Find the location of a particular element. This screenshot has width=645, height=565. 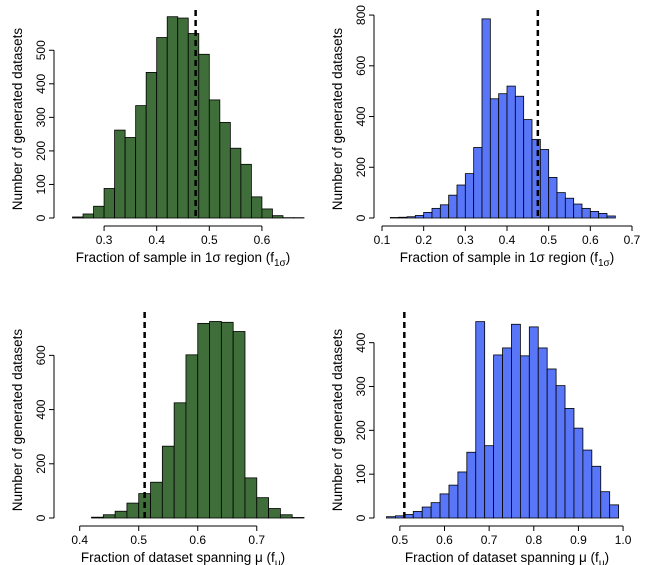

x-tick-label: 0.1 is located at coordinates (382, 240).